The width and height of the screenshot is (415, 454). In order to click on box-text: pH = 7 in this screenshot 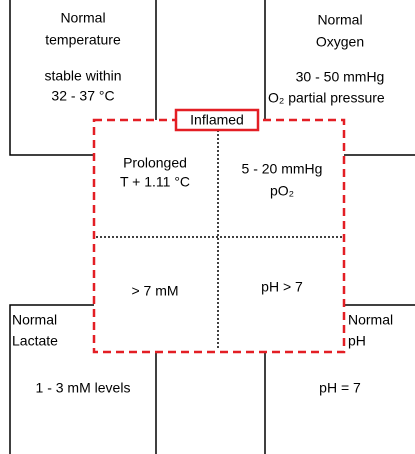, I will do `click(340, 388)`.